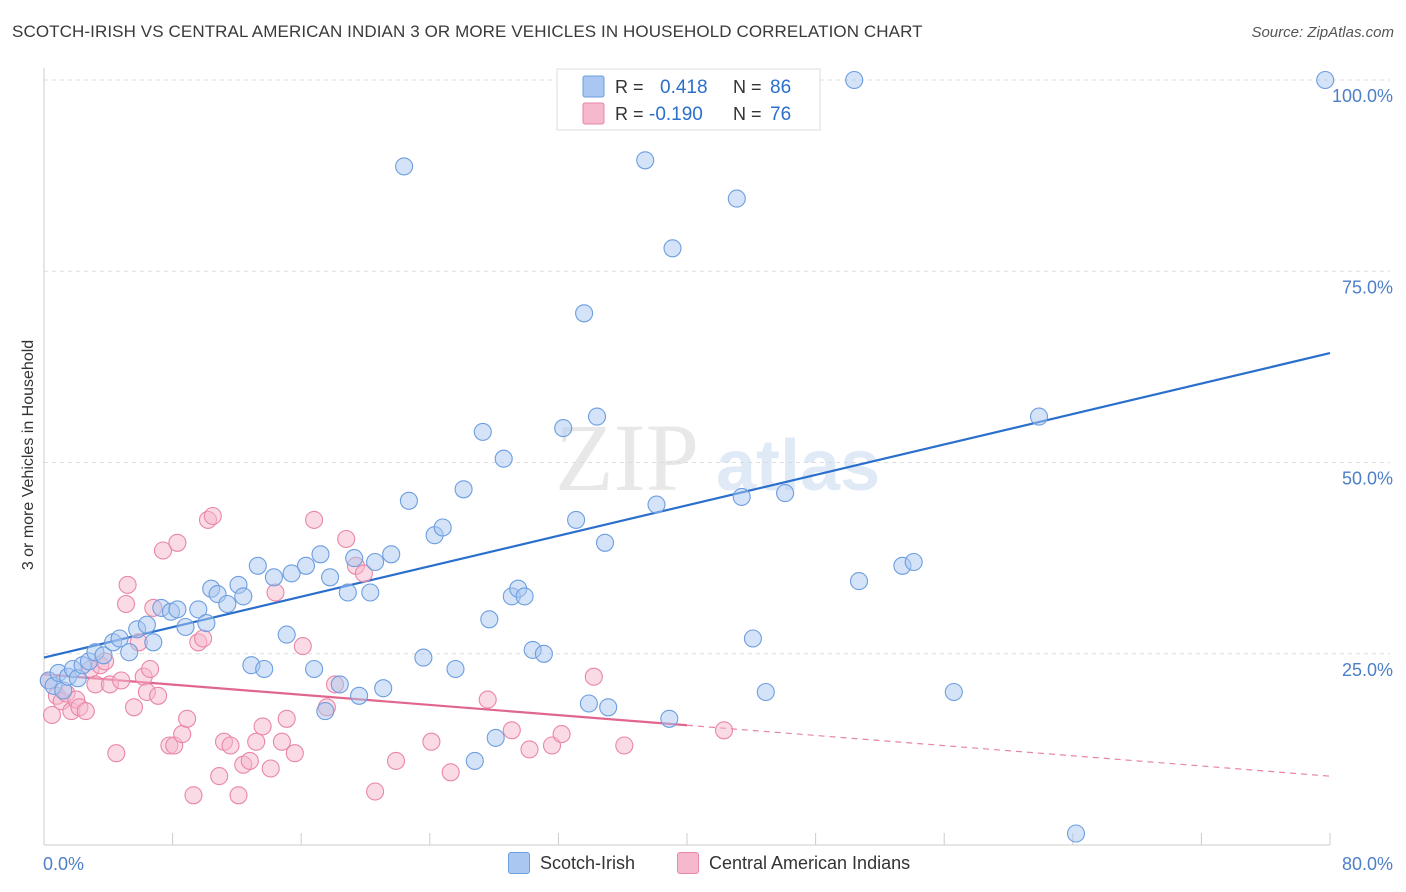  What do you see at coordinates (1362, 383) in the screenshot?
I see `y-tick-labels: 25.0% 50.0% 75.0% 100.0%` at bounding box center [1362, 383].